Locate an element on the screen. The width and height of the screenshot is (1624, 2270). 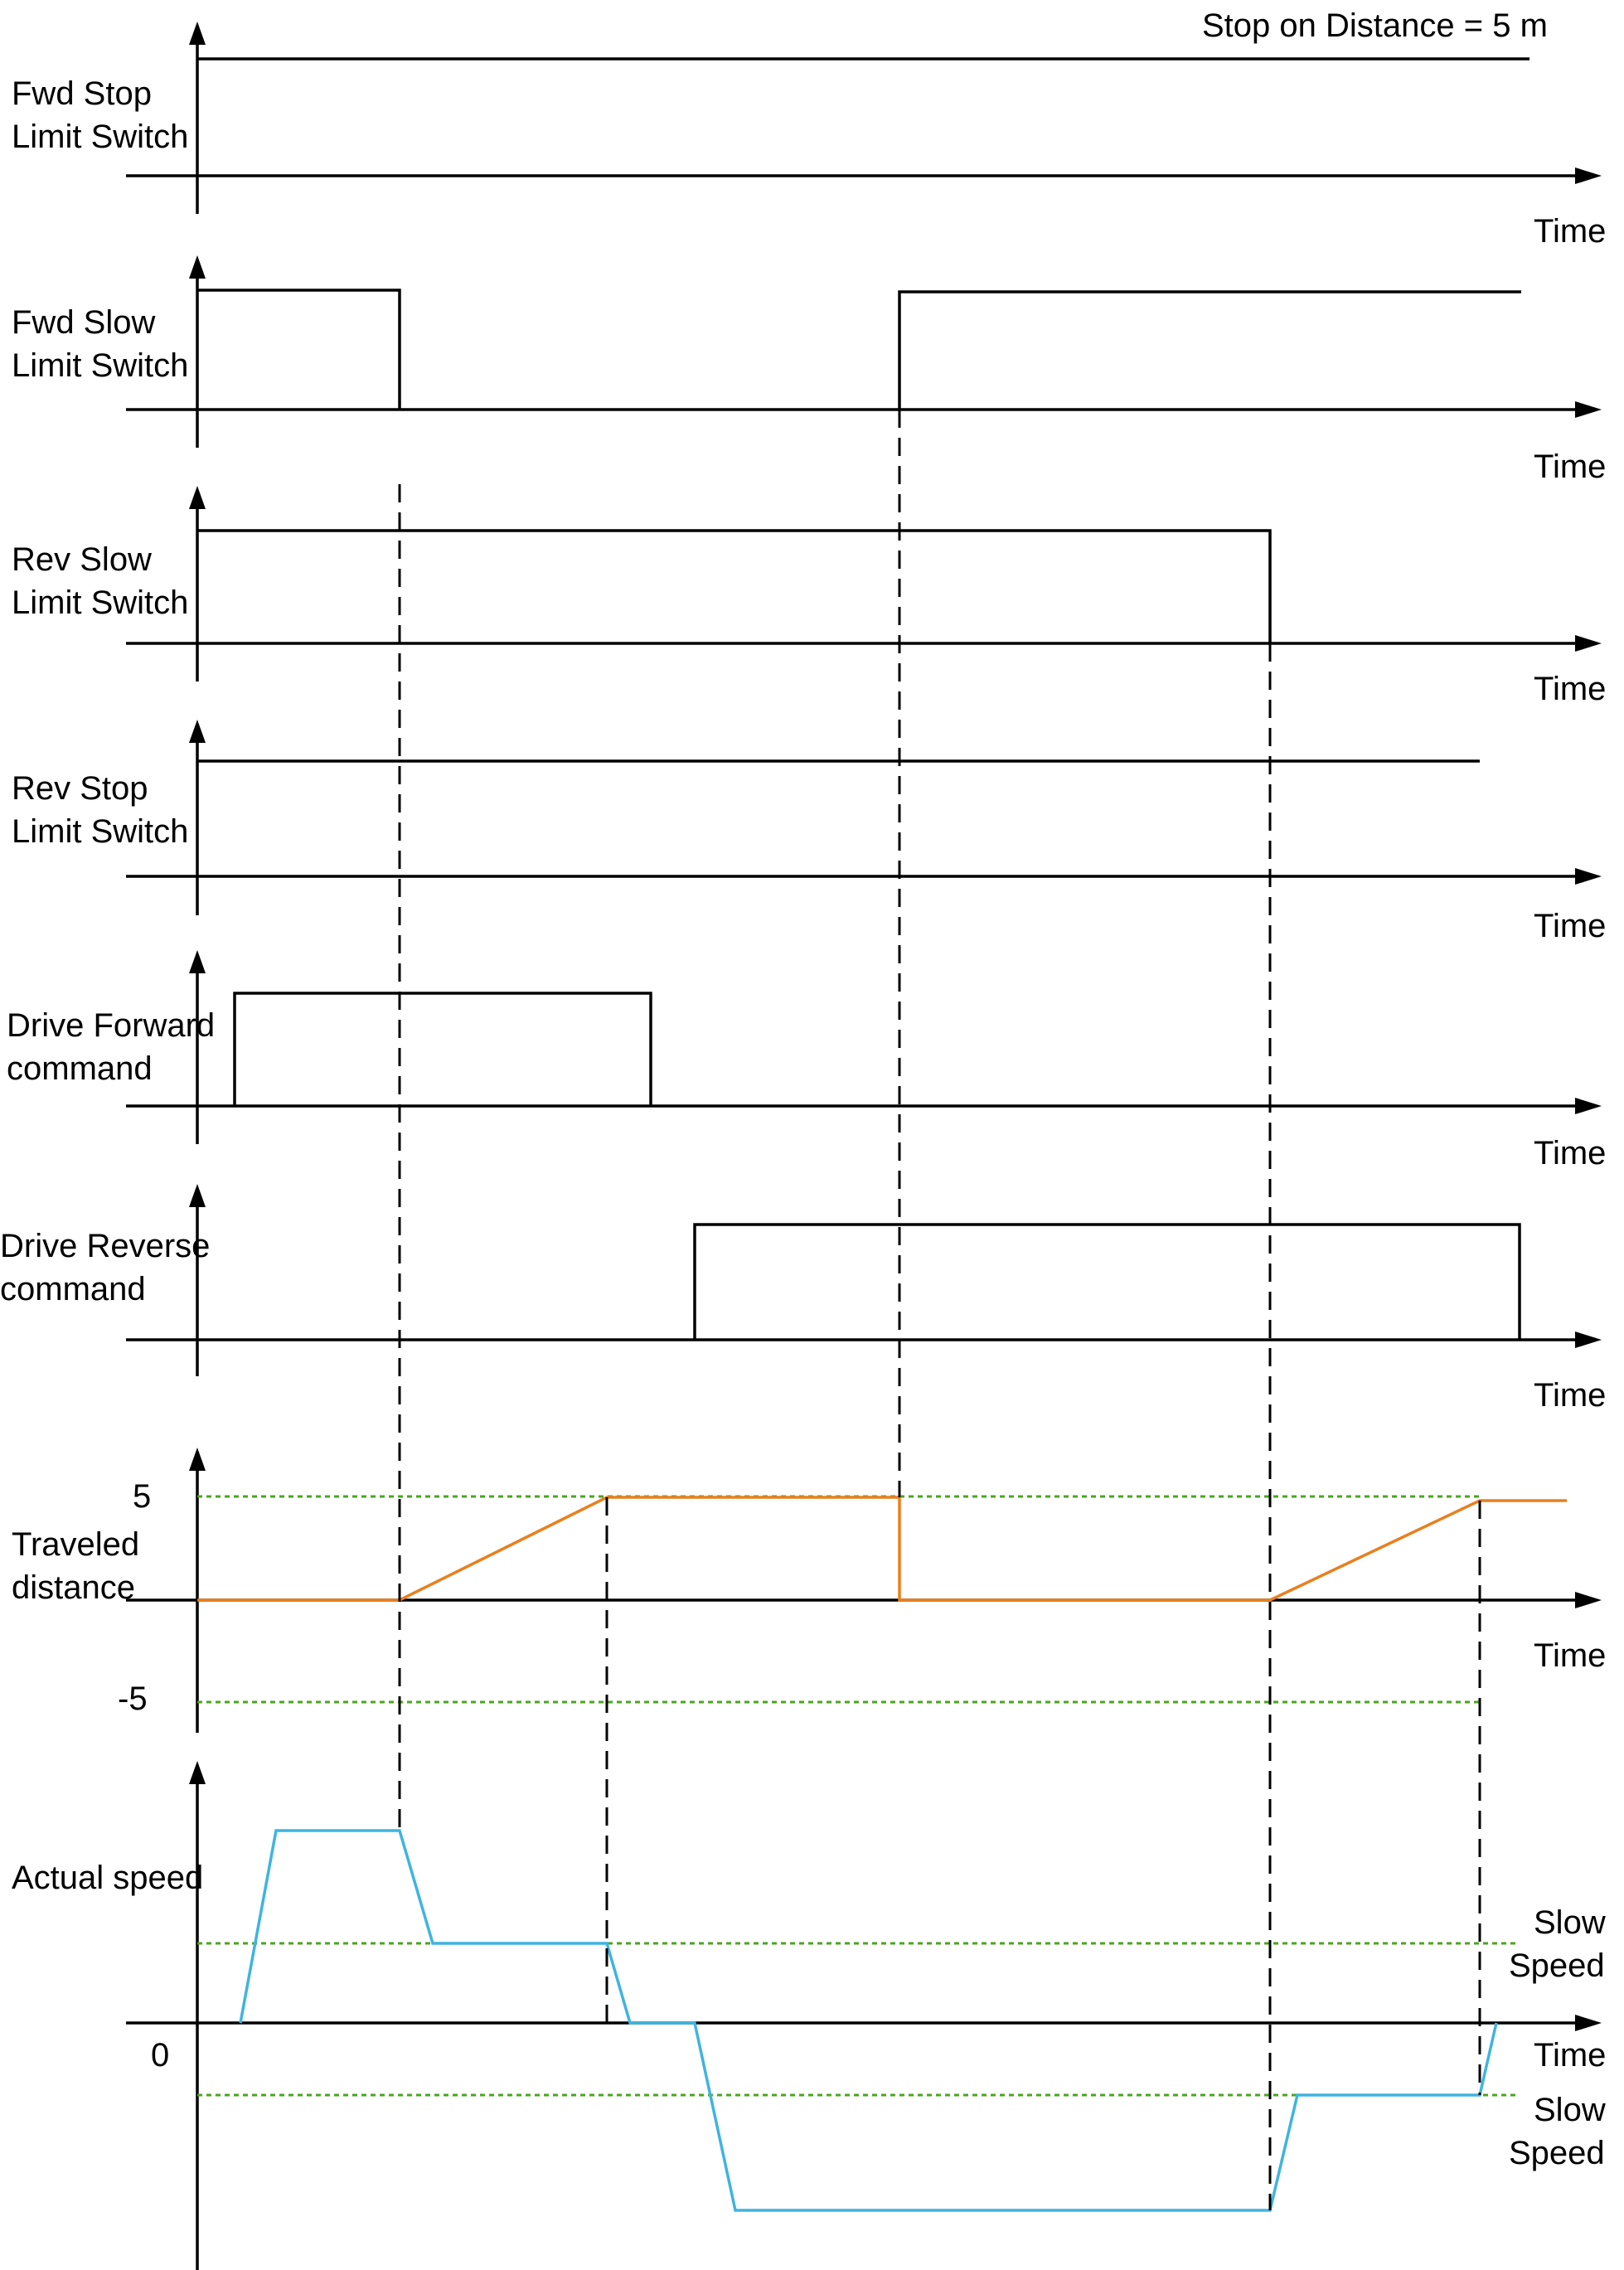
panel-drive-reverse: Drive Reverse command Time is located at coordinates (803, 1299).